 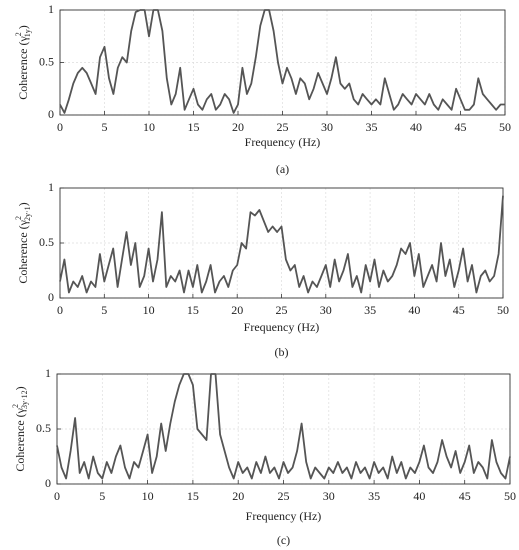 What do you see at coordinates (282, 352) in the screenshot?
I see `caption: (b)` at bounding box center [282, 352].